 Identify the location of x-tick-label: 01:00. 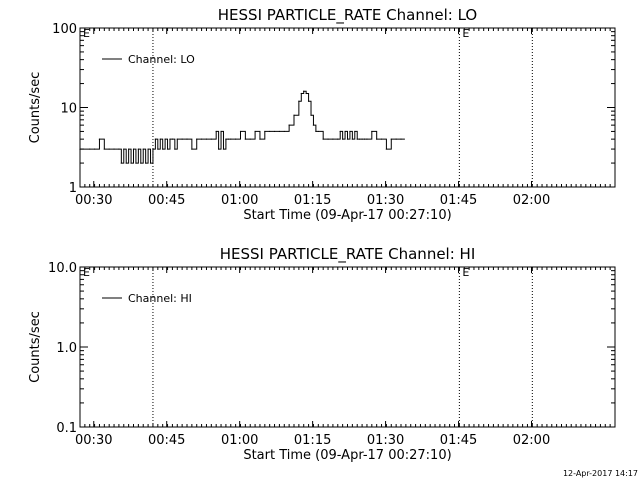
(239, 440).